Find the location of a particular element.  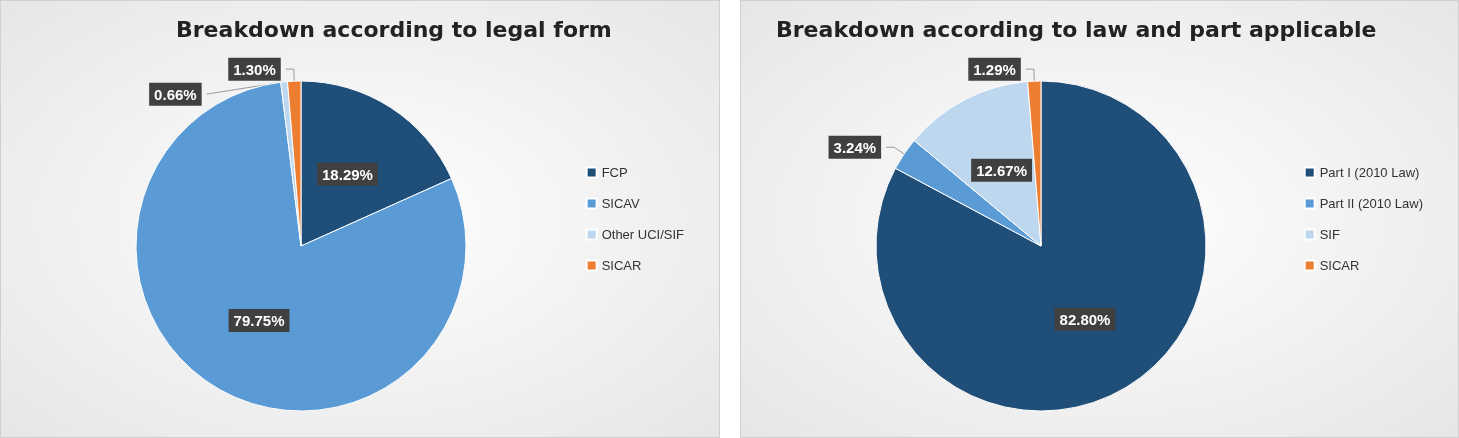

chart-title: Breakdown according to law and part applicable is located at coordinates (1076, 29).